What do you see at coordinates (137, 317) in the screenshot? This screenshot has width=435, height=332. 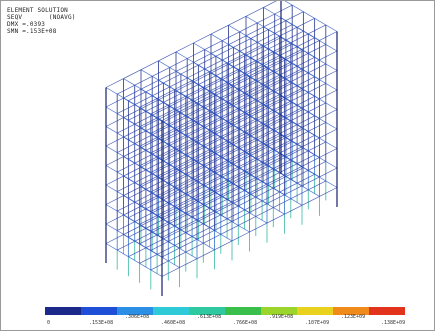 I see `legend-label-2: .306E+08` at bounding box center [137, 317].